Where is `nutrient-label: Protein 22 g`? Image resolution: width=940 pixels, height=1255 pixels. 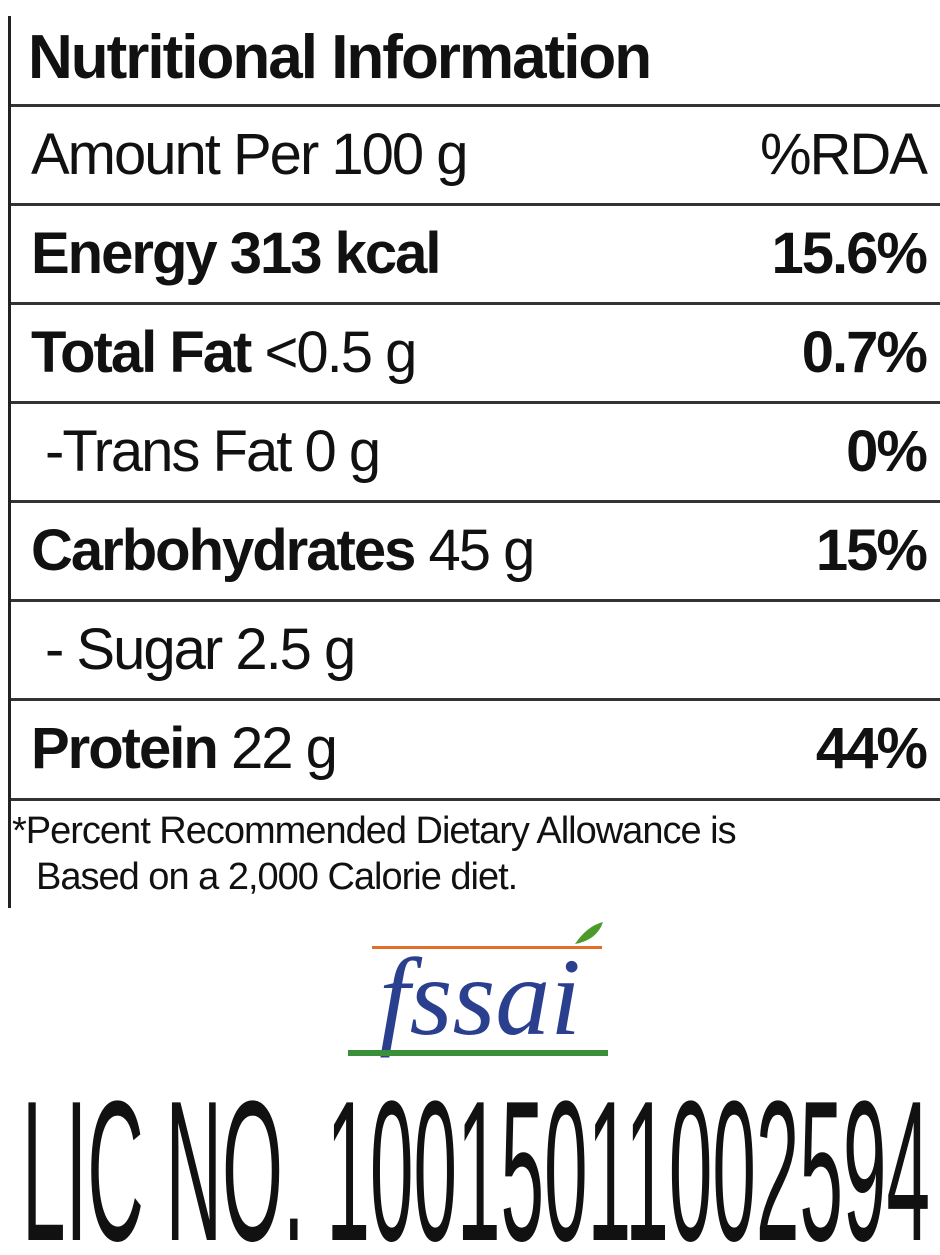 nutrient-label: Protein 22 g is located at coordinates (184, 748).